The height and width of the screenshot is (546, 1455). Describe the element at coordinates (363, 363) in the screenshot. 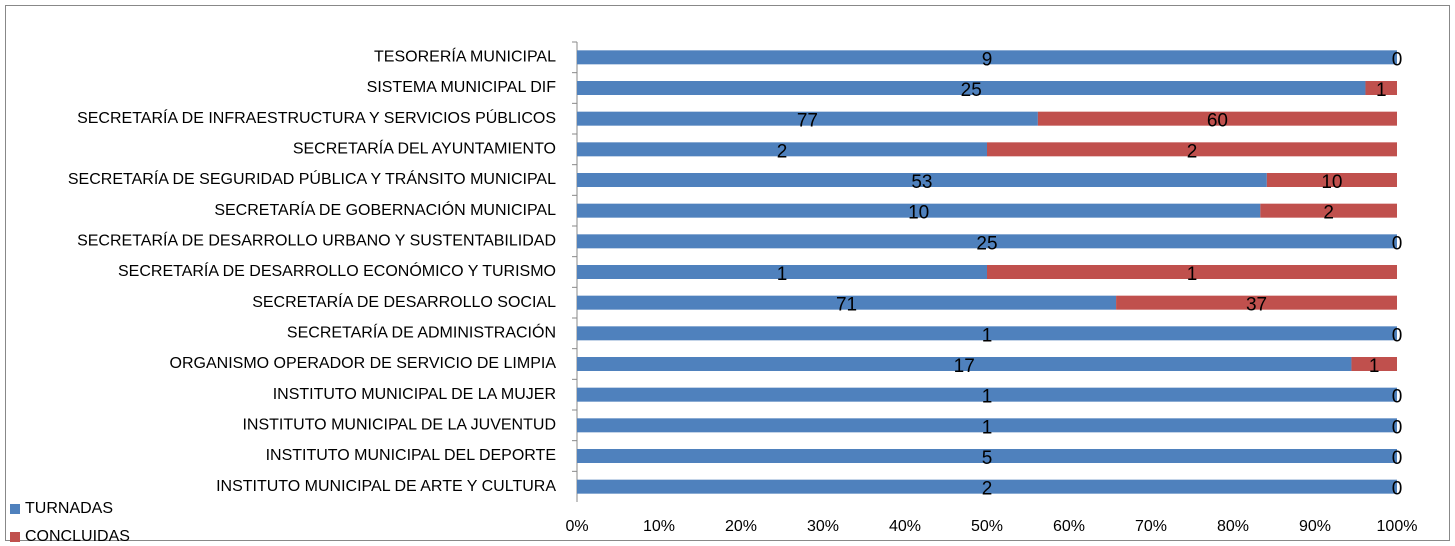

I see `y-tick-label: ORGANISMO OPERADOR DE SERVICIO DE LIMPIA` at that location.